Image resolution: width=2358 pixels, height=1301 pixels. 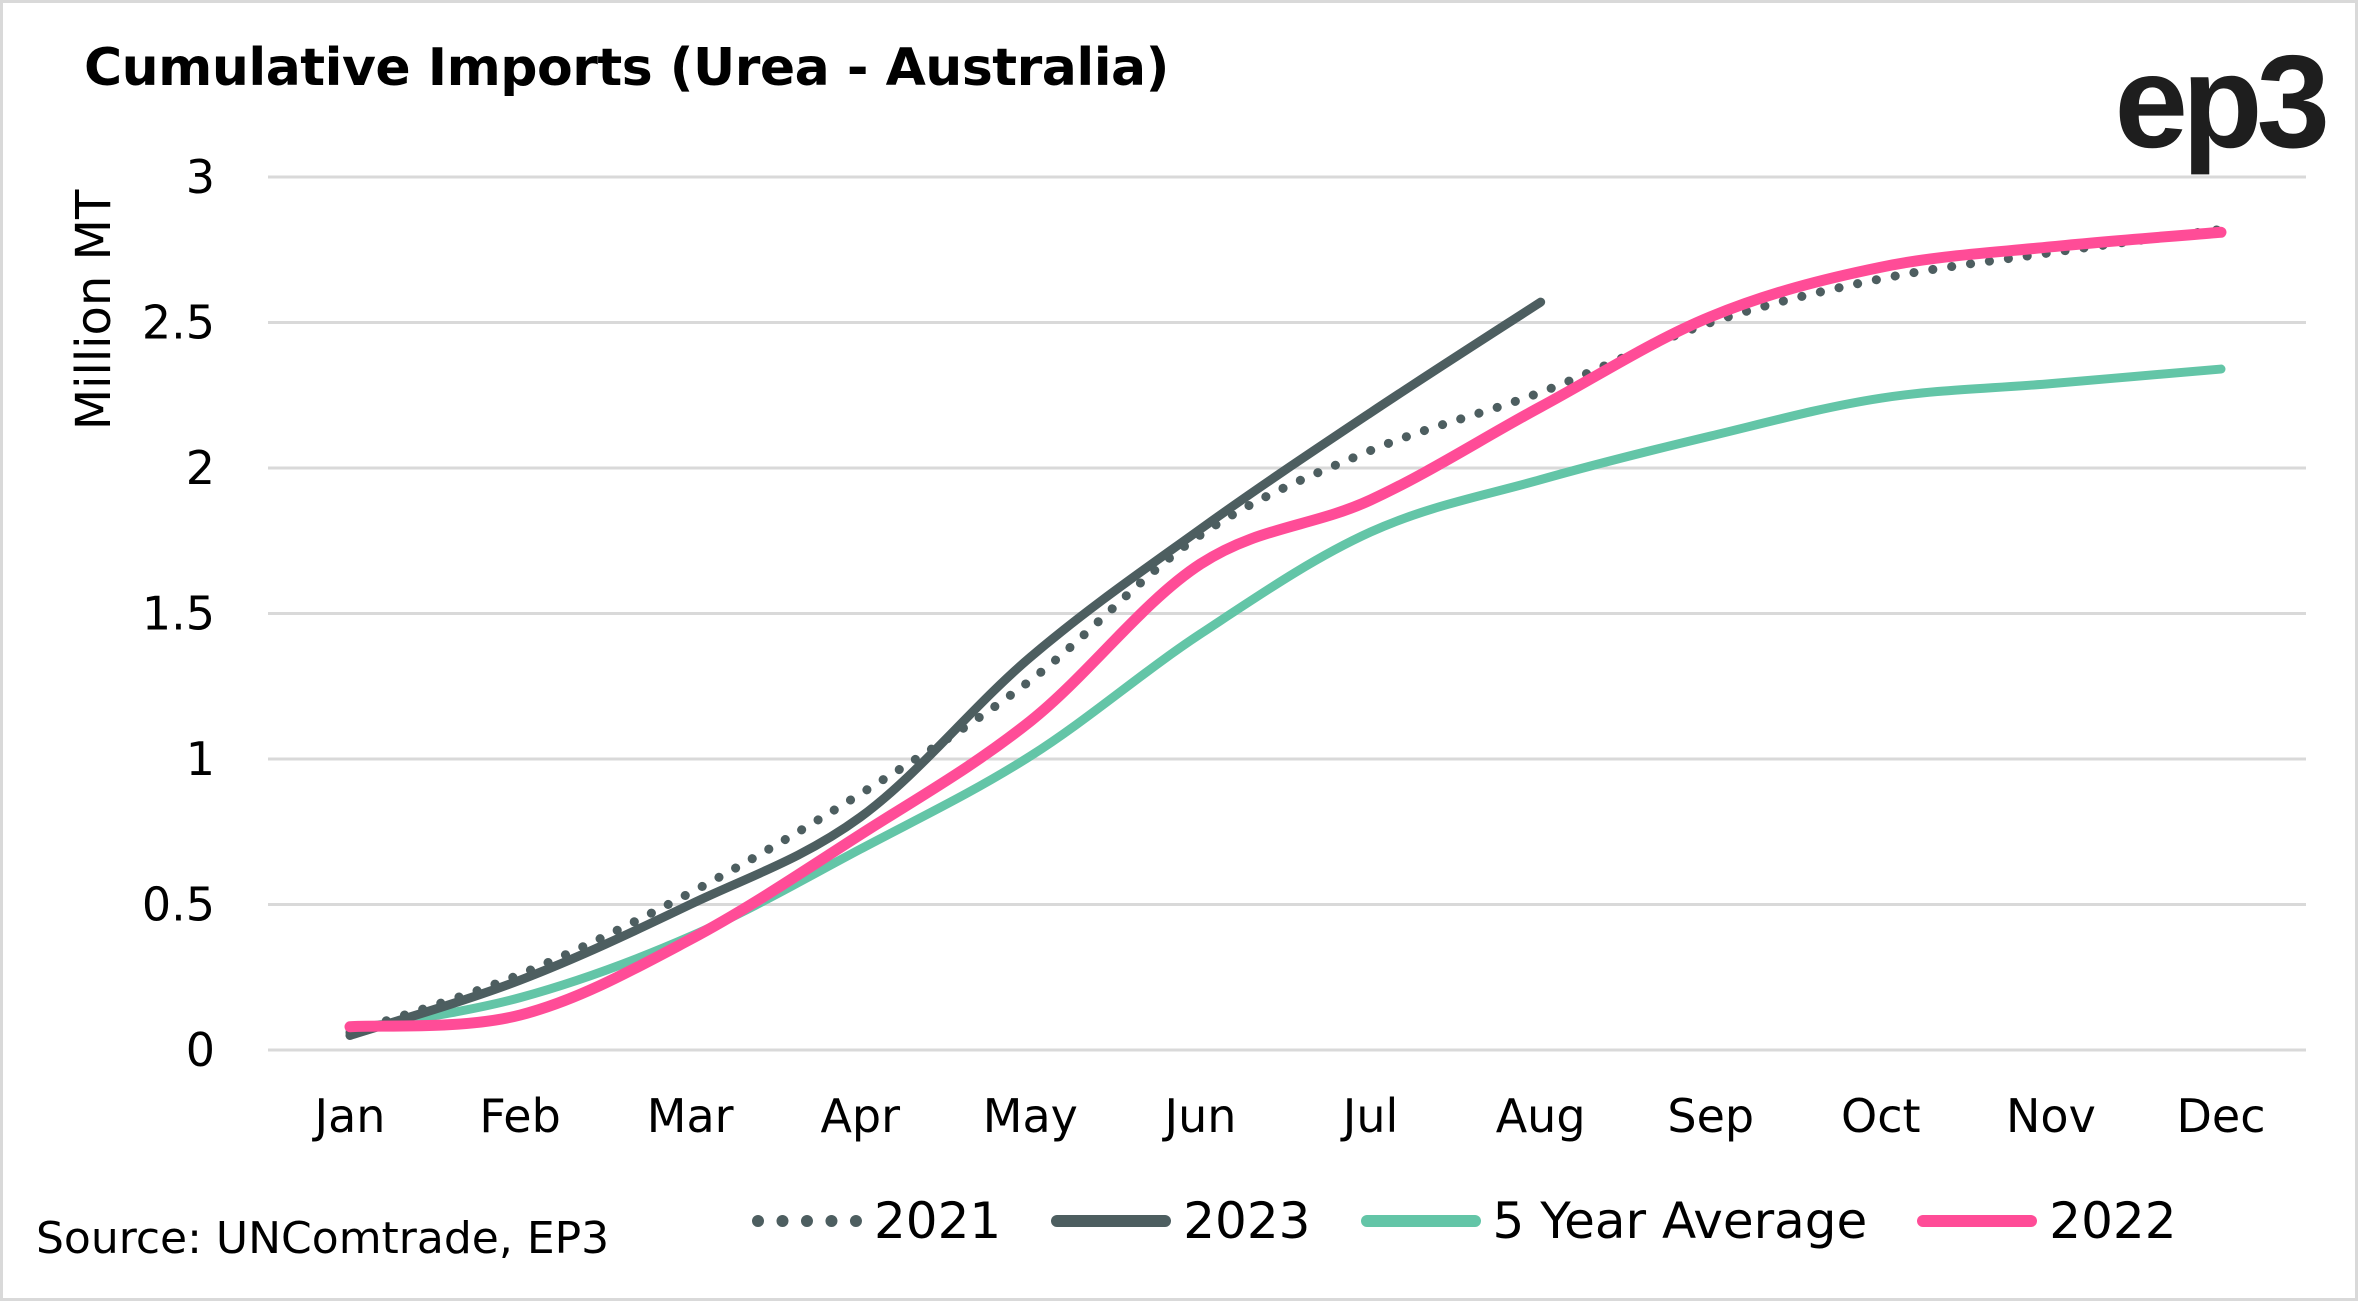 What do you see at coordinates (2222, 101) in the screenshot?
I see `ep3-logo: ep3` at bounding box center [2222, 101].